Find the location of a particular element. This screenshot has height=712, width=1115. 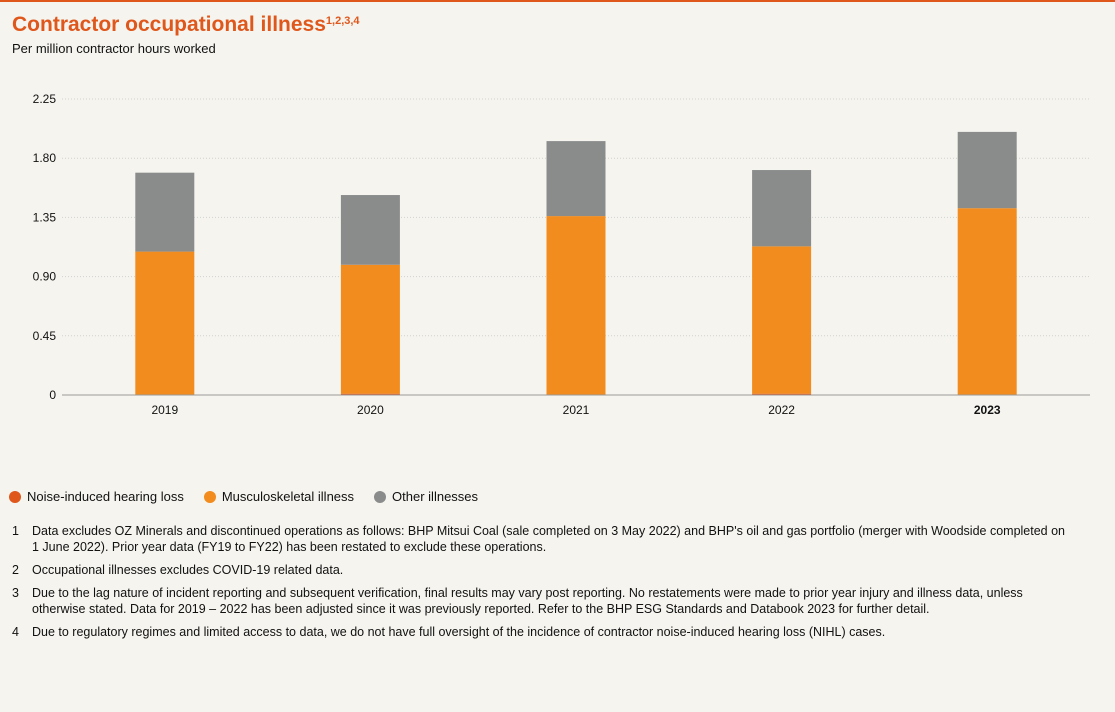

legend-item-noise: Noise-induced hearing loss is located at coordinates (96, 496).